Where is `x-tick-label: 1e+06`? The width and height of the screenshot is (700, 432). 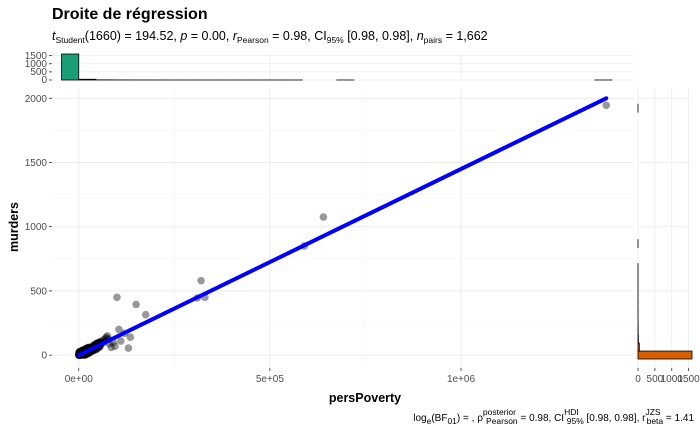 x-tick-label: 1e+06 is located at coordinates (461, 379).